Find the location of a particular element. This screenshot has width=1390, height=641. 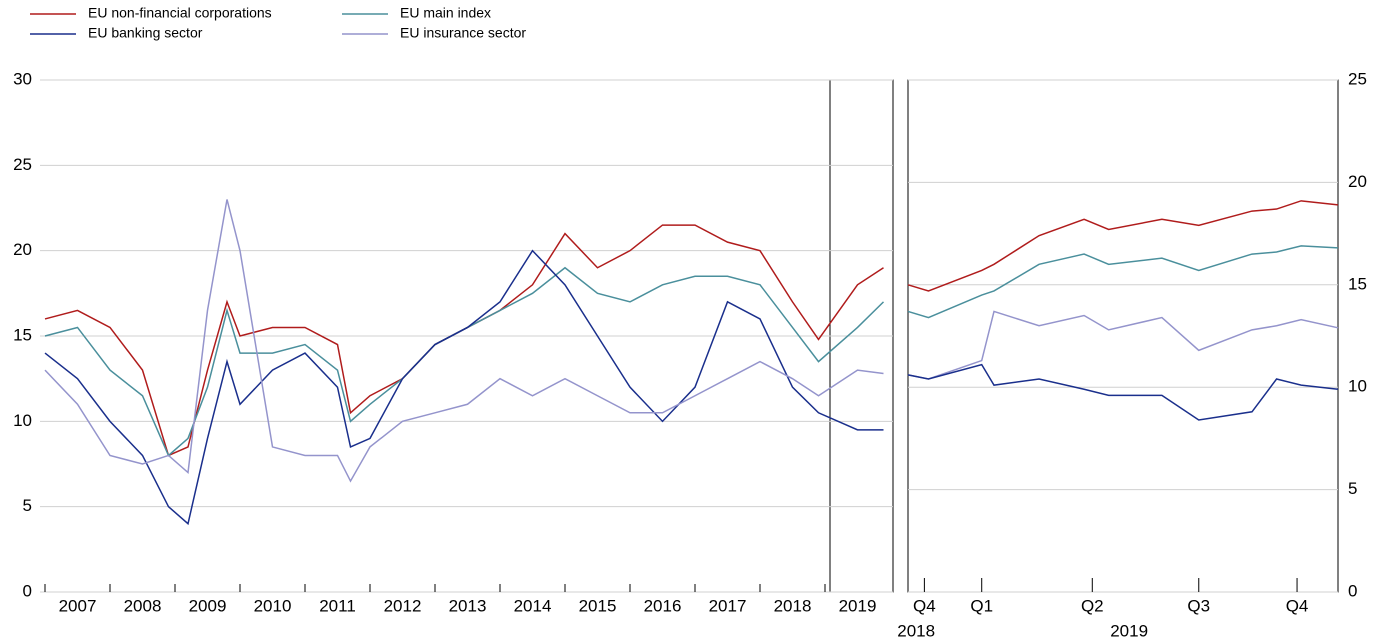

x-tick-label: 2019 is located at coordinates (858, 605).